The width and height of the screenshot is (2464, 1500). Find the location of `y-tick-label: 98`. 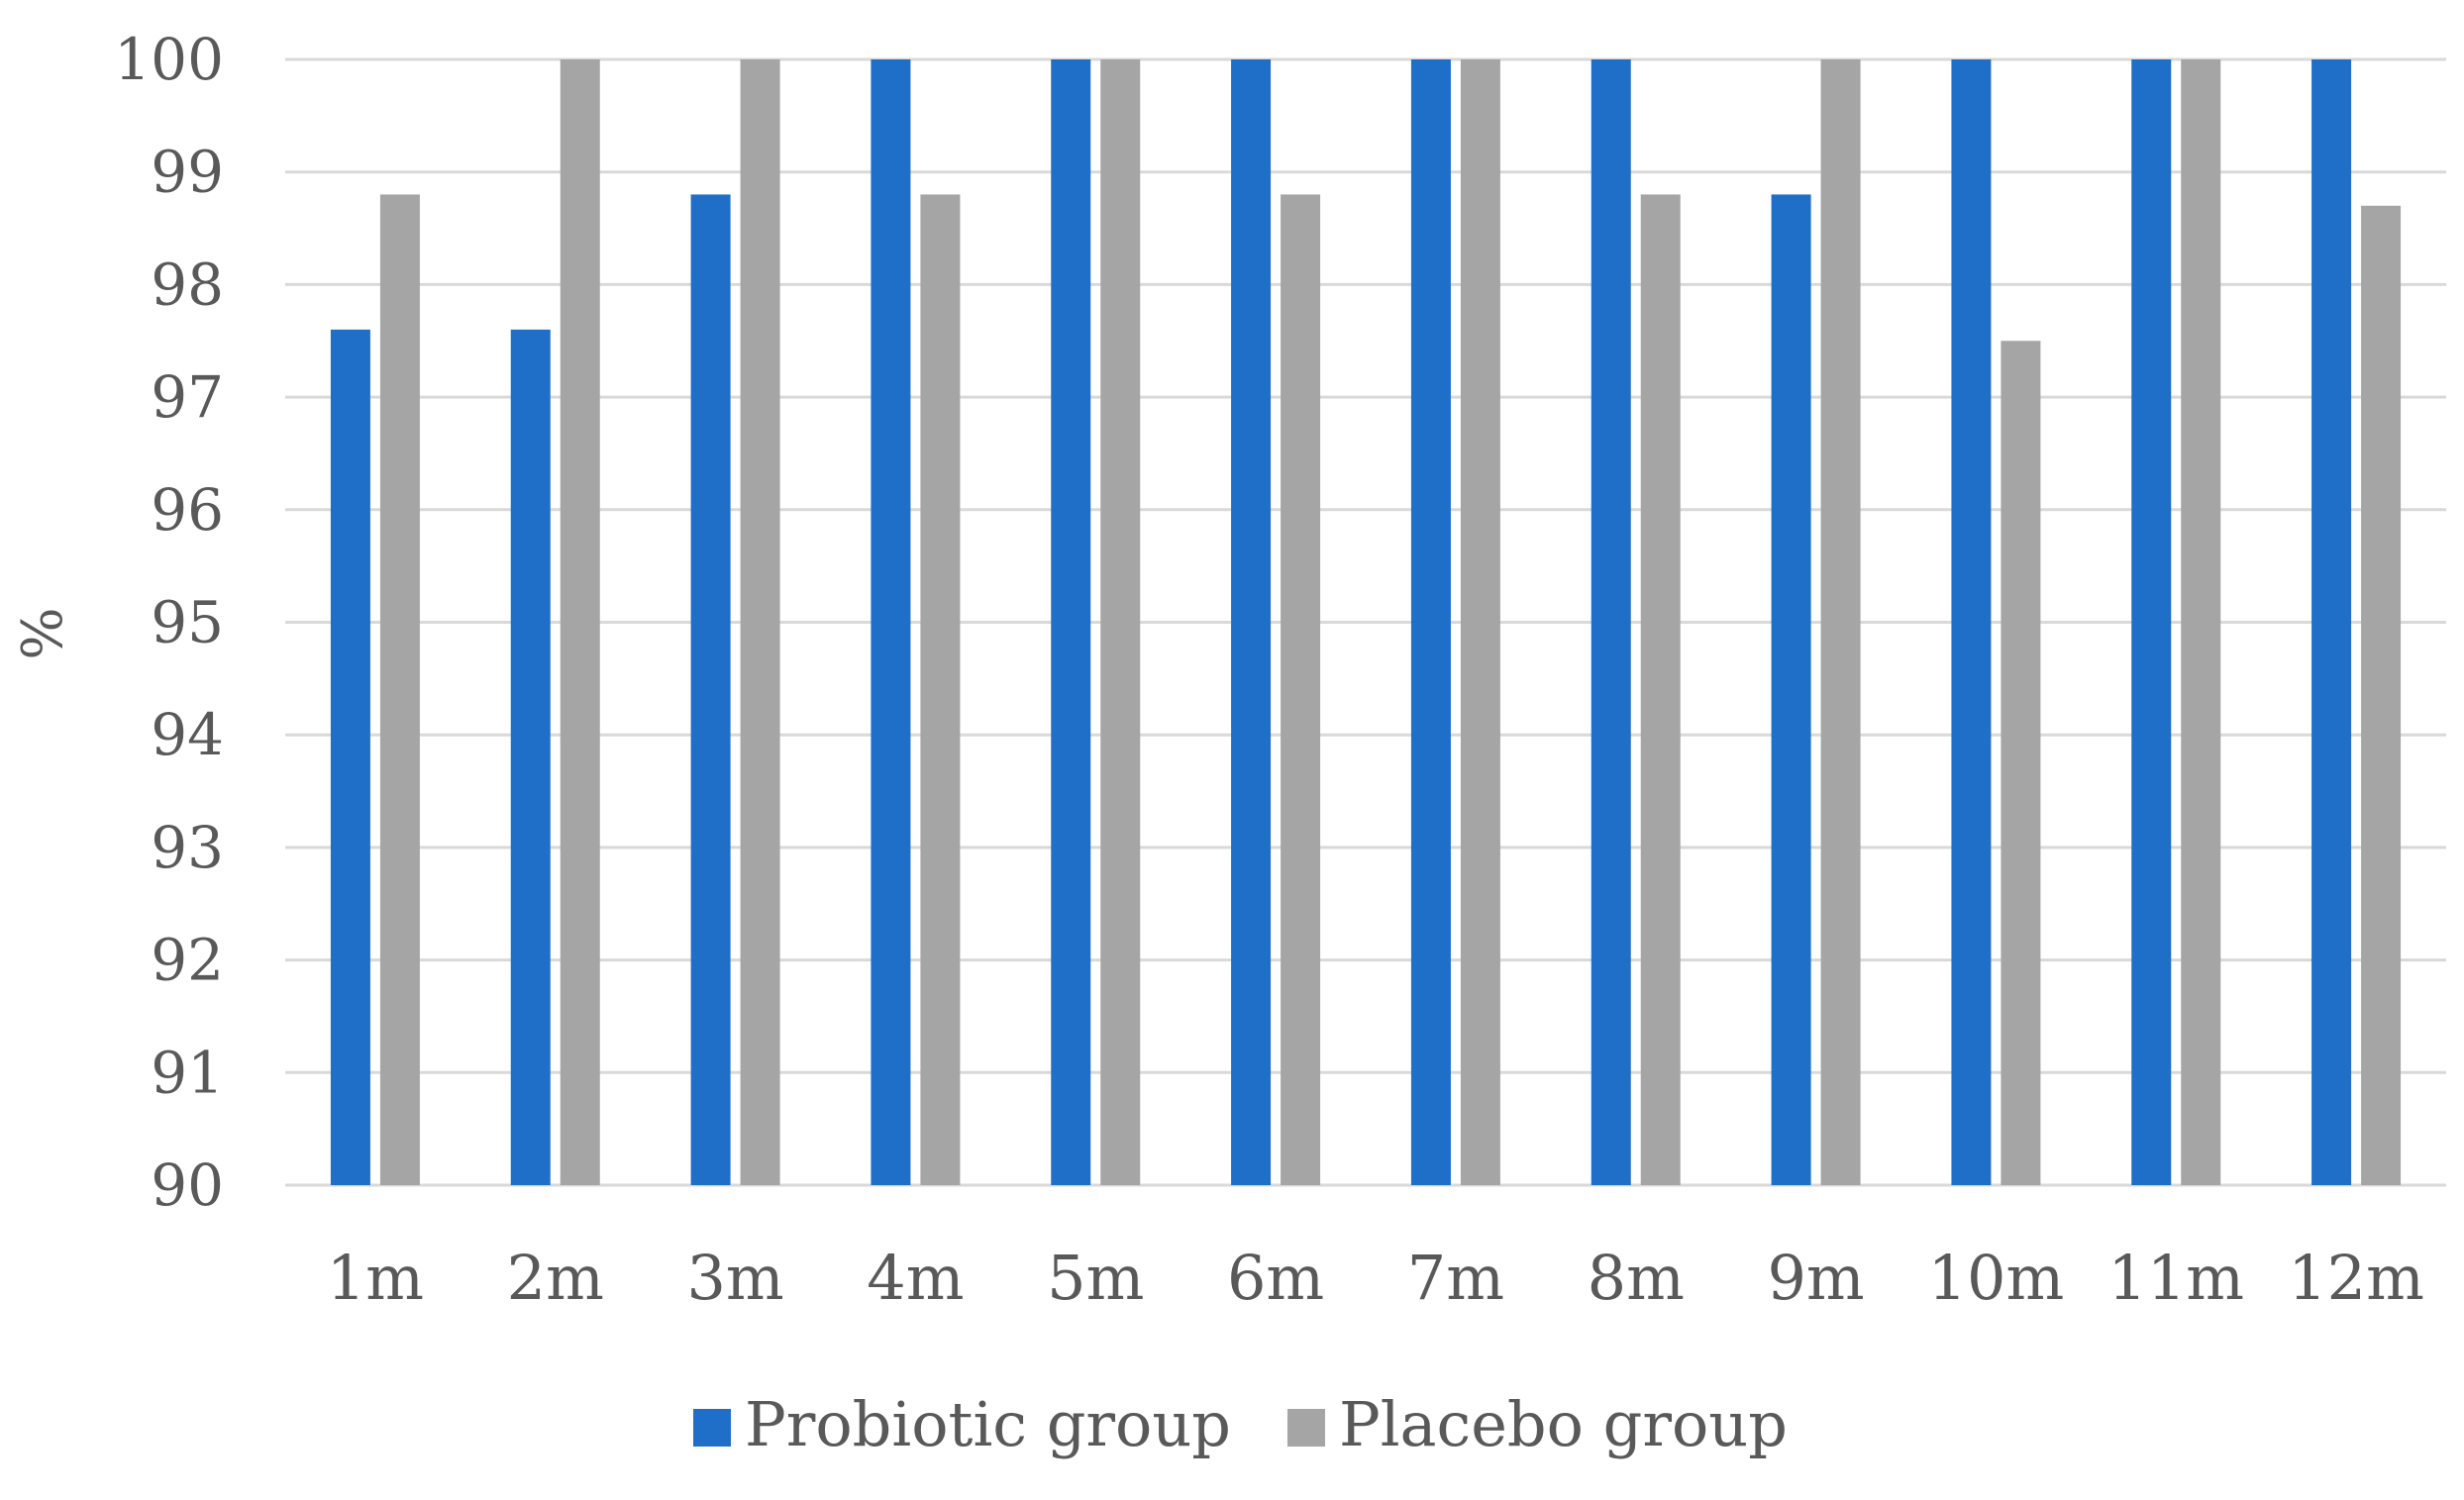

y-tick-label: 98 is located at coordinates (188, 284).